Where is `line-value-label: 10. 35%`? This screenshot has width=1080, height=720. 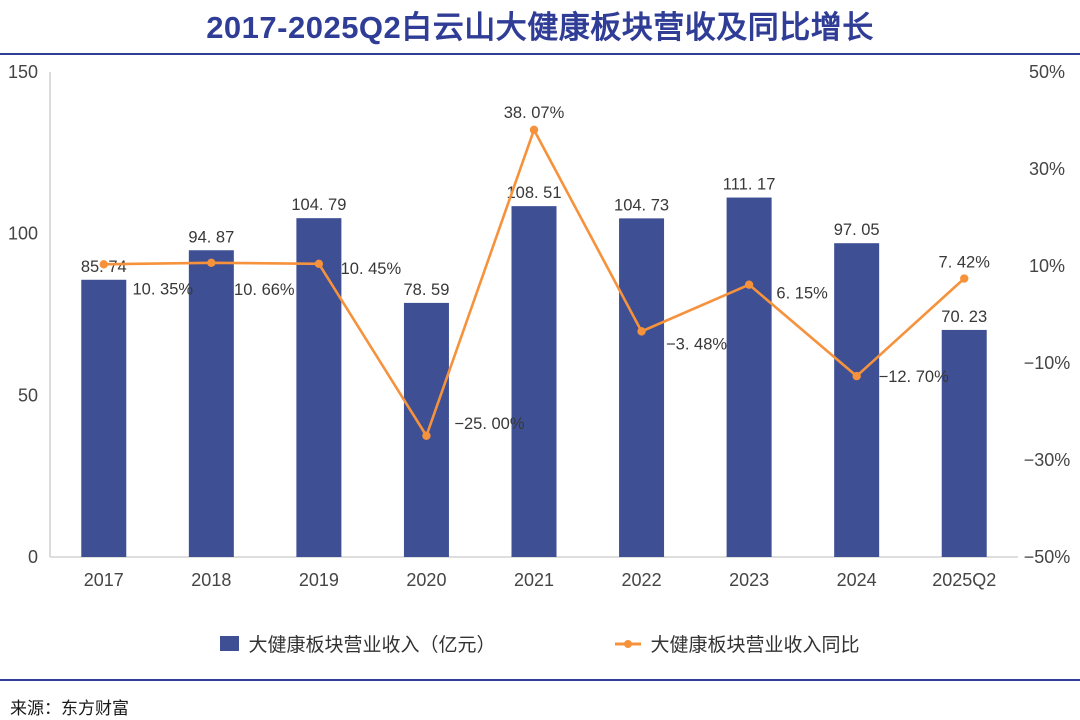
line-value-label: 10. 35% is located at coordinates (163, 289).